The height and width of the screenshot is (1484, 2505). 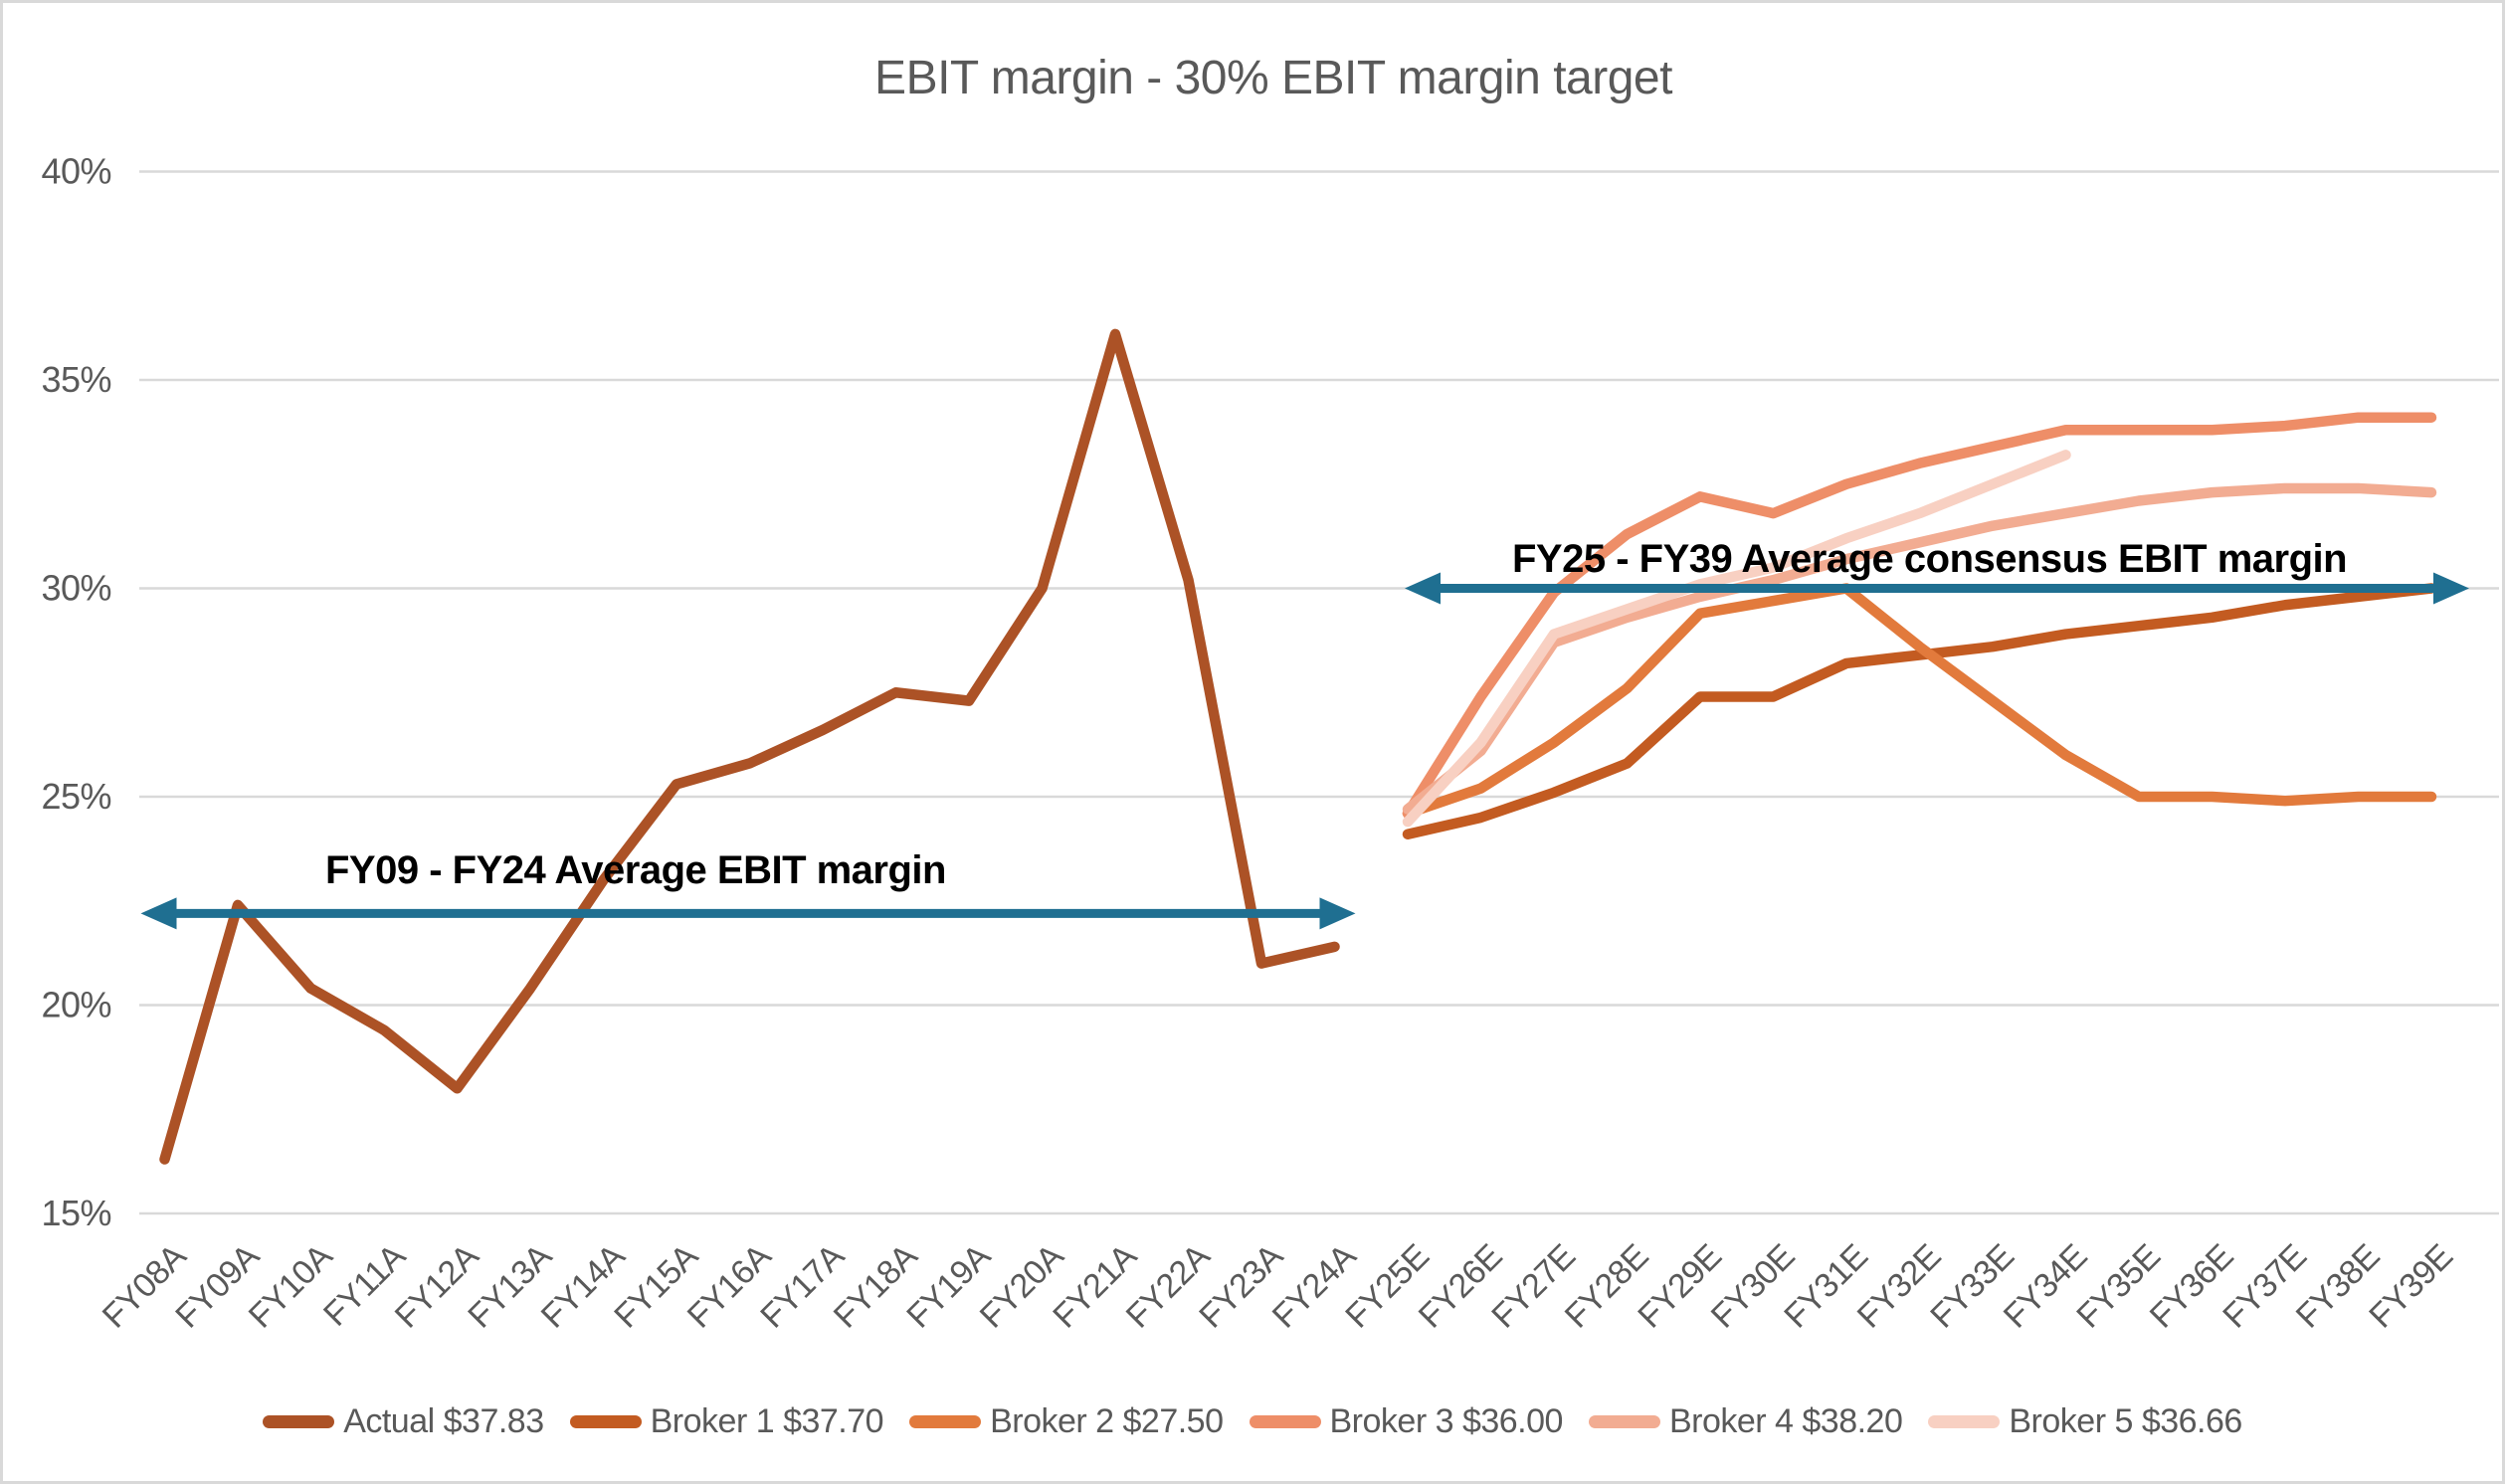 I want to click on legend-item-label: Broker 3 $36.00, so click(x=1446, y=1421).